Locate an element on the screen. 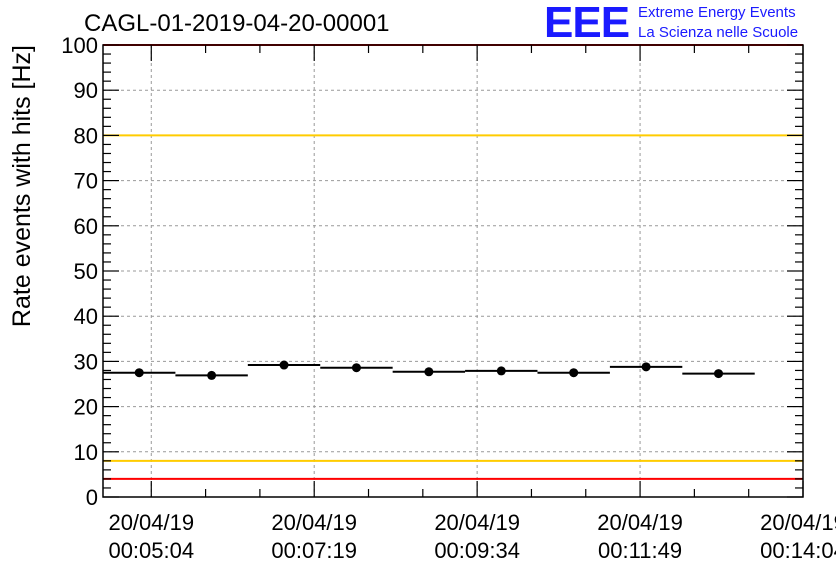 This screenshot has width=836, height=572. logo-line-1: Extreme Energy Events is located at coordinates (717, 12).